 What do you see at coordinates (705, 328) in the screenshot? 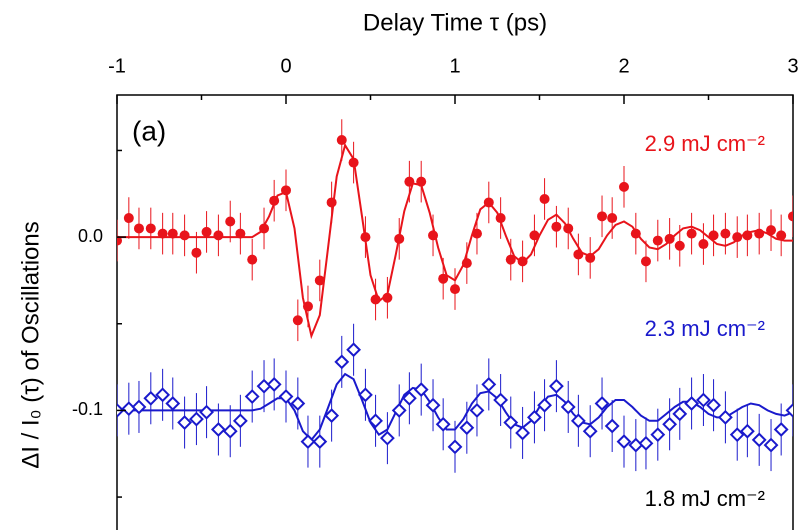
I see `series-label: 2.3 mJ cm⁻²` at bounding box center [705, 328].